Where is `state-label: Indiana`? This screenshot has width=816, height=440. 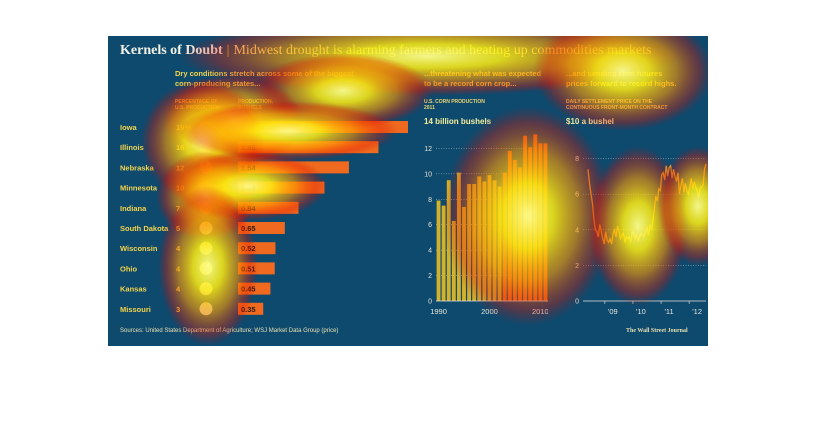
state-label: Indiana is located at coordinates (133, 208).